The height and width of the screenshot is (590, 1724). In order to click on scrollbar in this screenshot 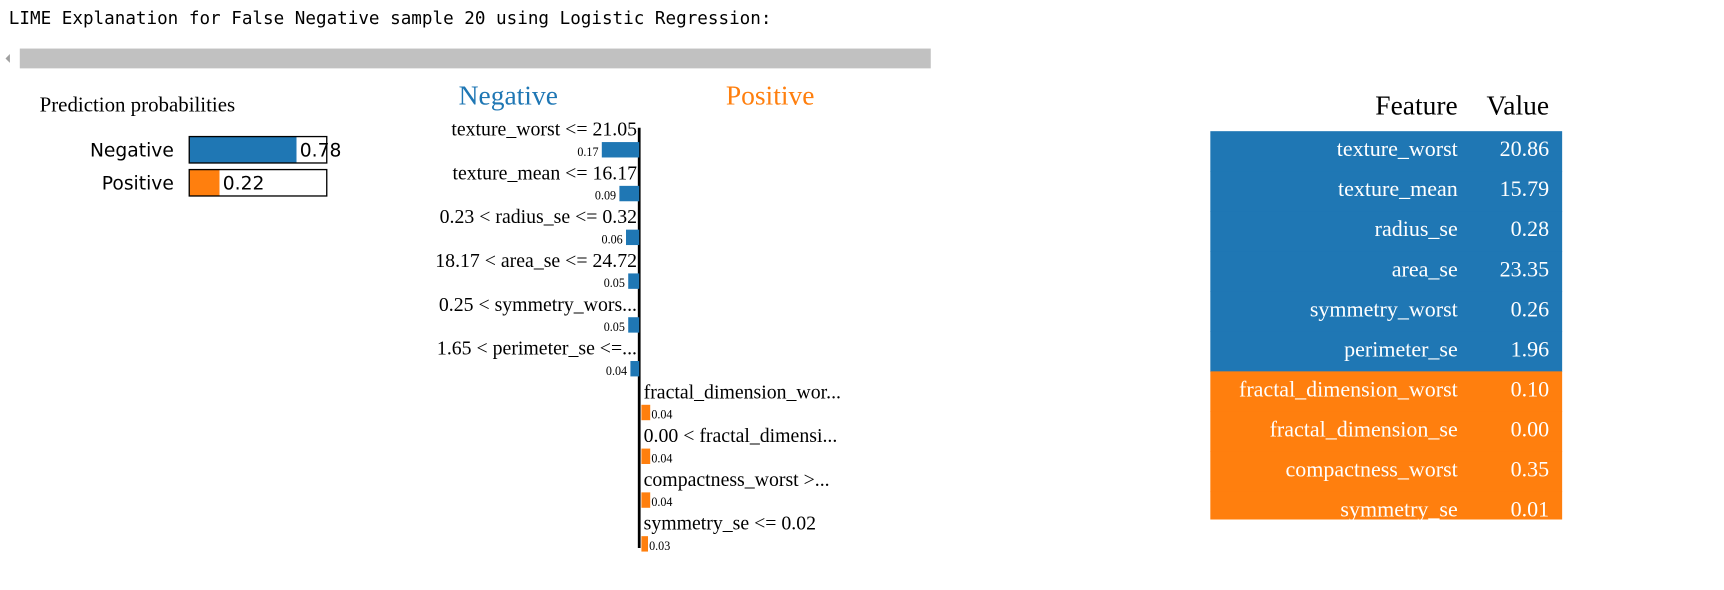, I will do `click(475, 58)`.